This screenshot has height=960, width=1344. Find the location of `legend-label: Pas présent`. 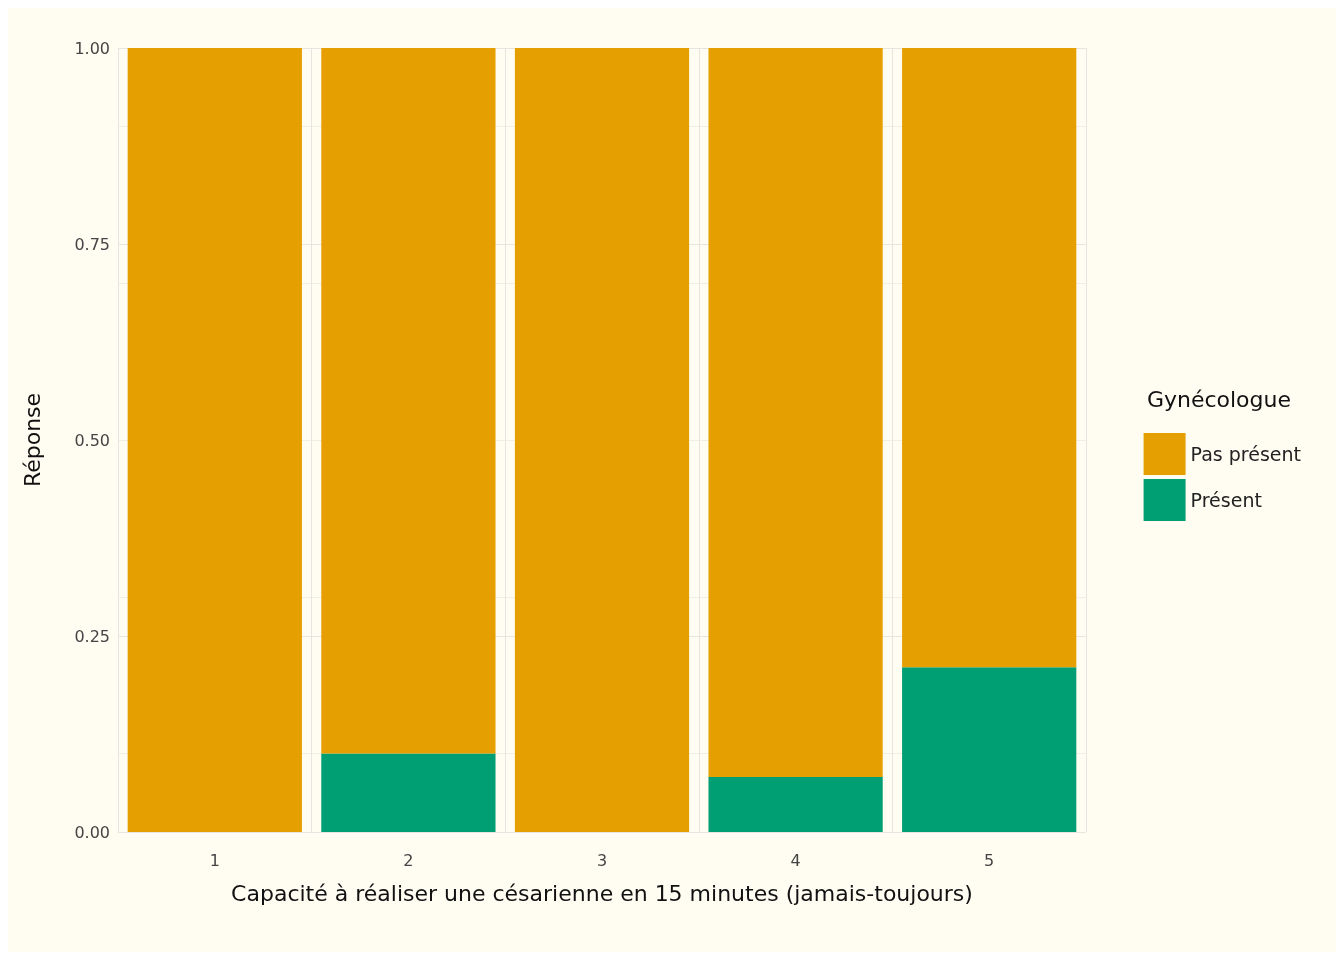

legend-label: Pas présent is located at coordinates (1246, 454).